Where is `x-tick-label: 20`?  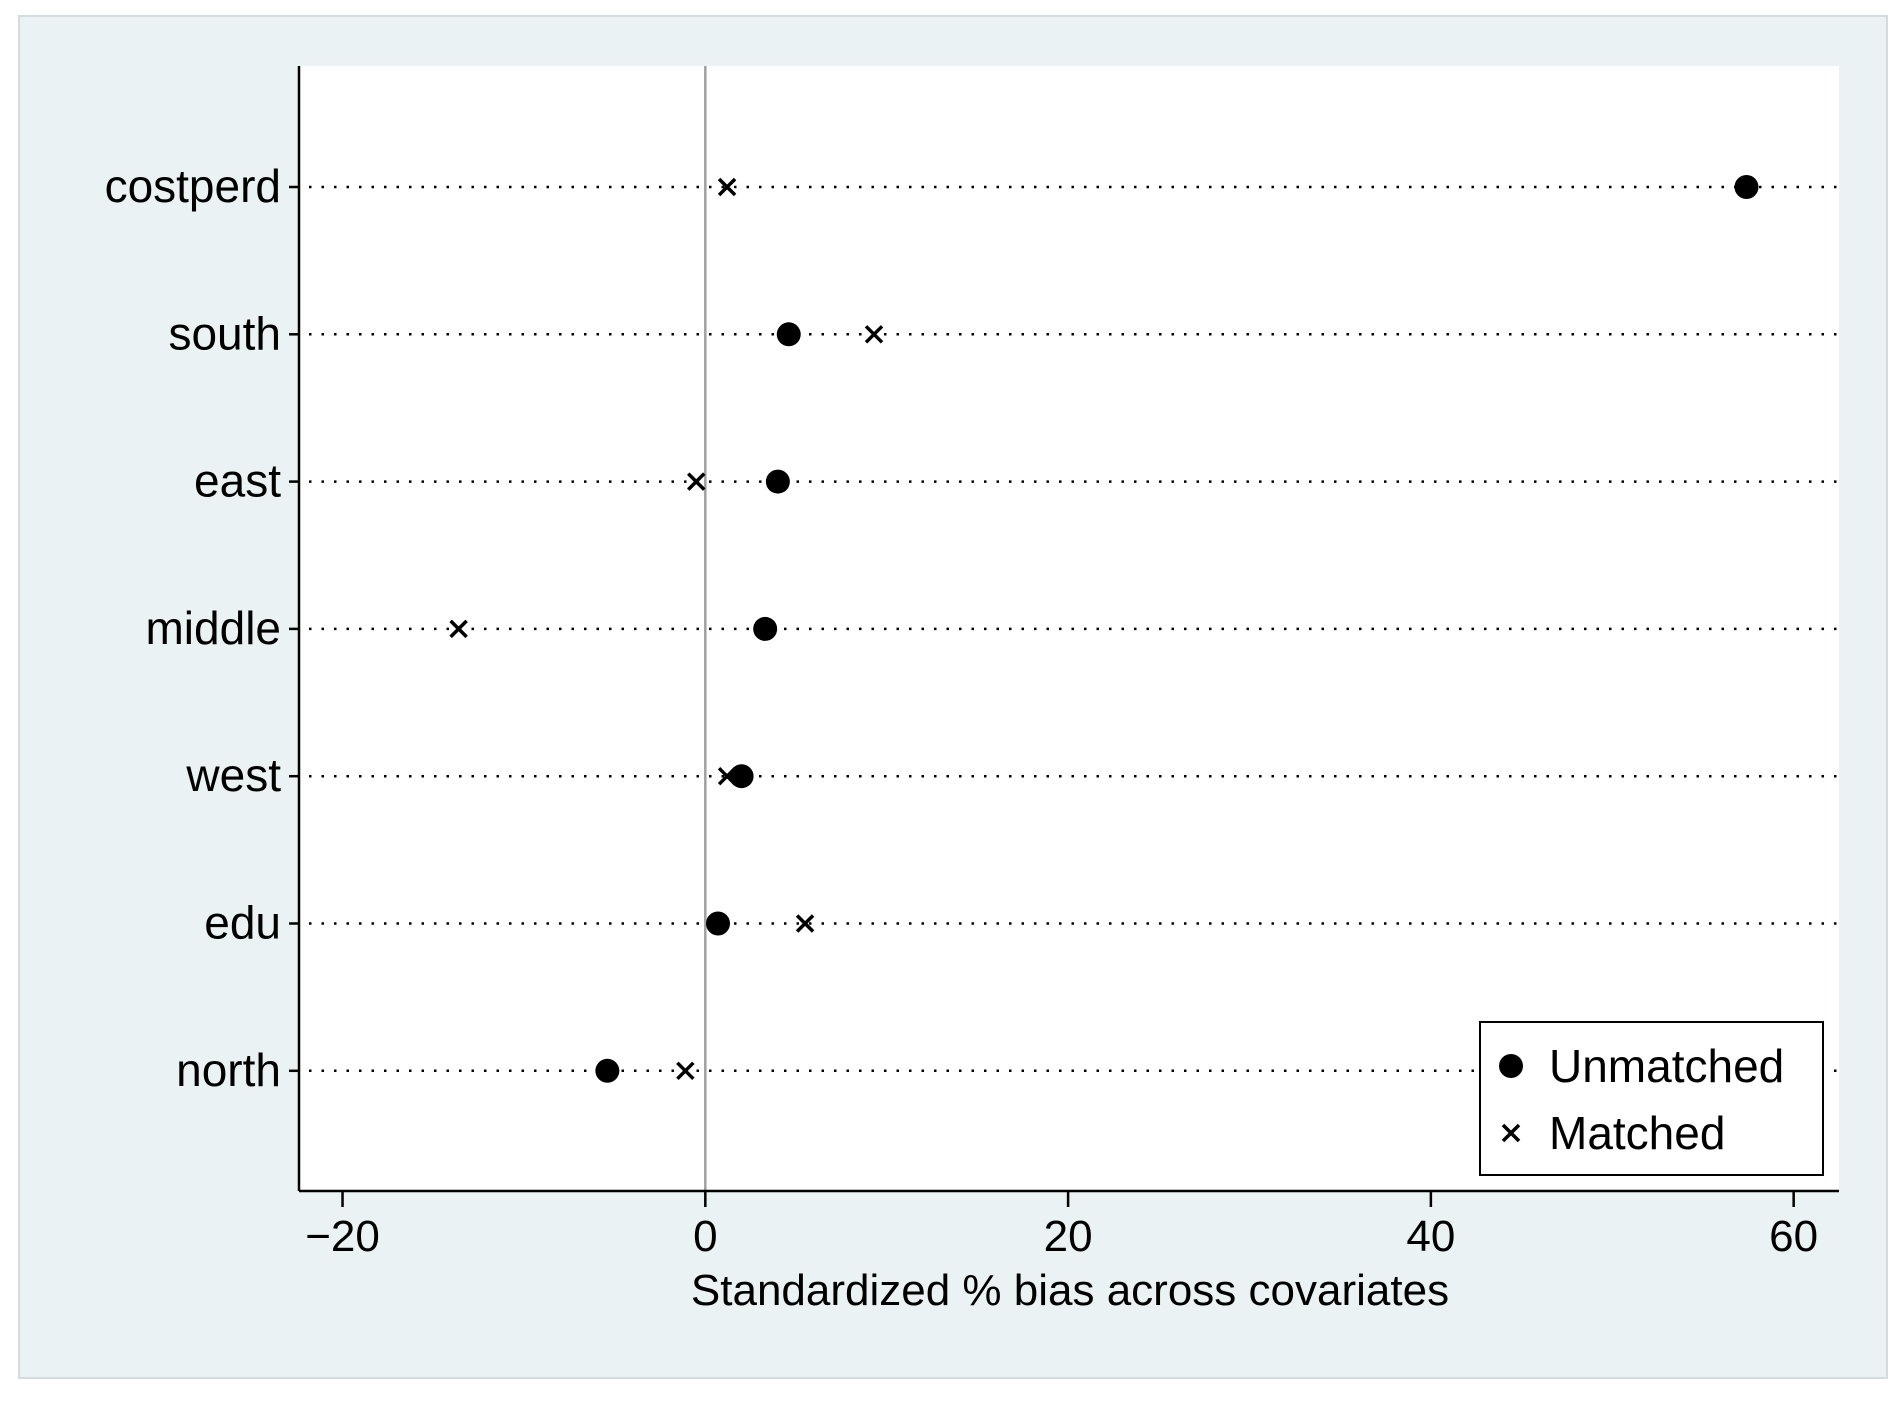 x-tick-label: 20 is located at coordinates (1068, 1236).